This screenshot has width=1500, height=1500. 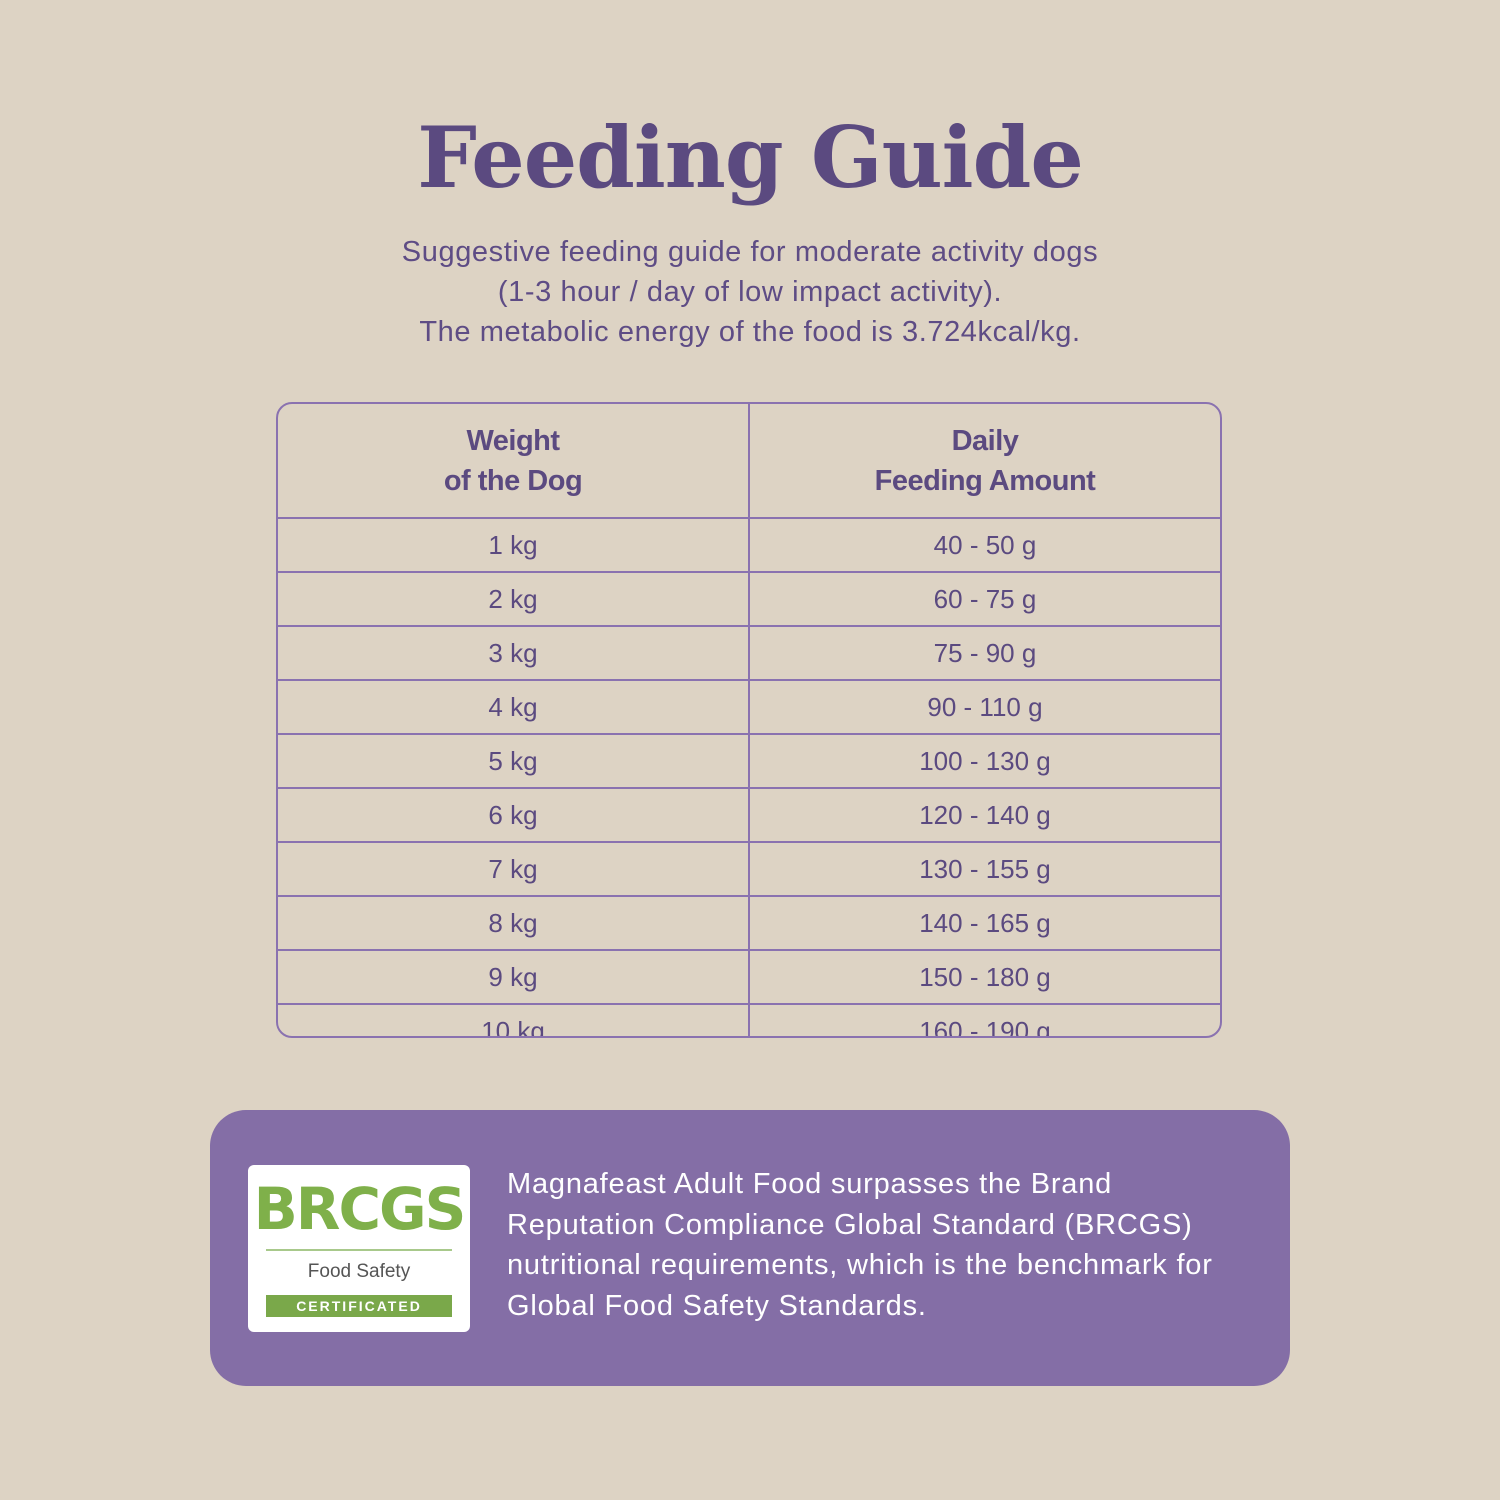 I want to click on table-row: 6 kg 120 - 140 g, so click(x=749, y=815).